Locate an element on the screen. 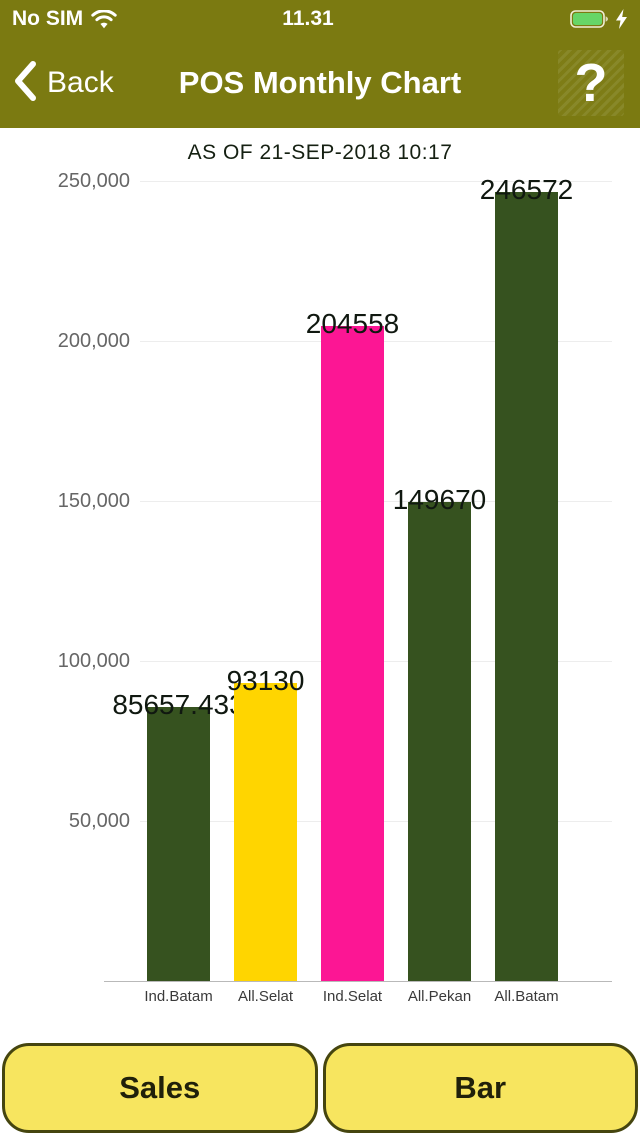 The height and width of the screenshot is (1136, 640). app-header: No SIM 11.31 is located at coordinates (320, 64).